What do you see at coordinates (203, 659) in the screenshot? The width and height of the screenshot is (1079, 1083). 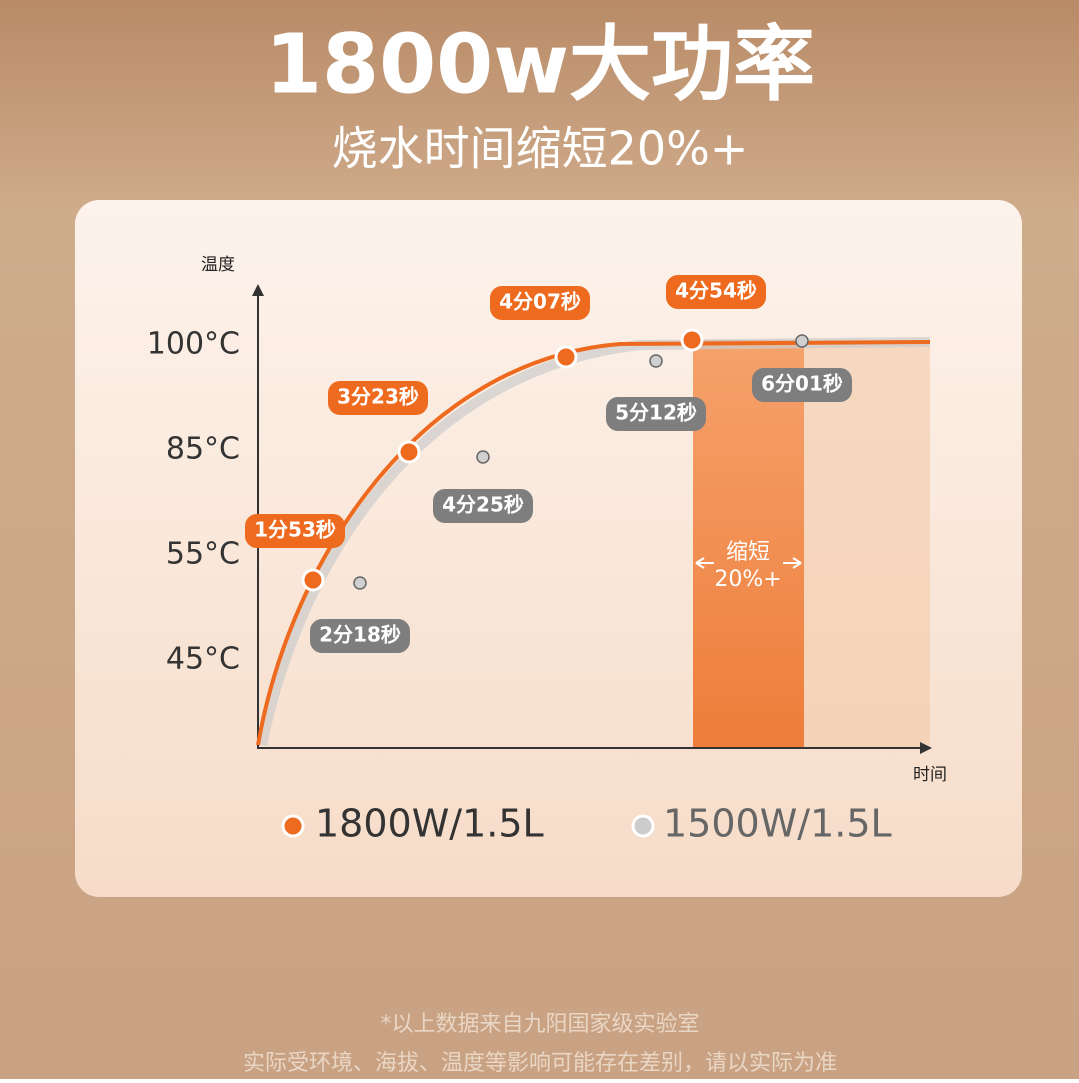 I see `y-tick-label: 45°C` at bounding box center [203, 659].